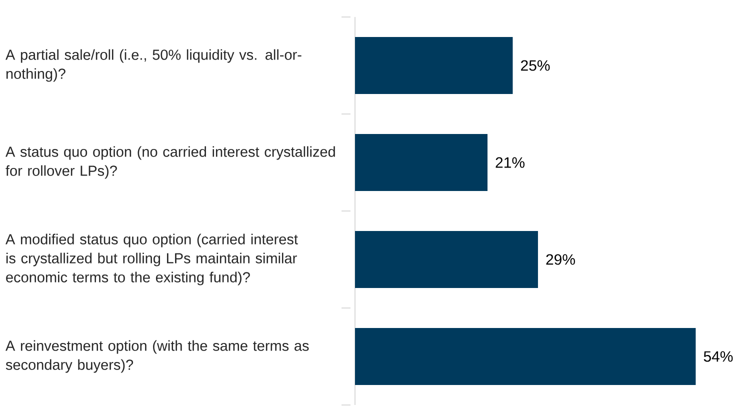 This screenshot has height=407, width=750. Describe the element at coordinates (535, 65) in the screenshot. I see `data-label: 25%` at that location.